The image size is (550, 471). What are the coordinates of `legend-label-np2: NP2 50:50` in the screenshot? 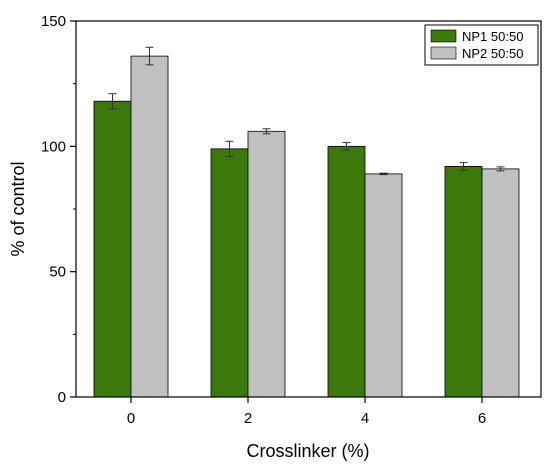 It's located at (492, 53).